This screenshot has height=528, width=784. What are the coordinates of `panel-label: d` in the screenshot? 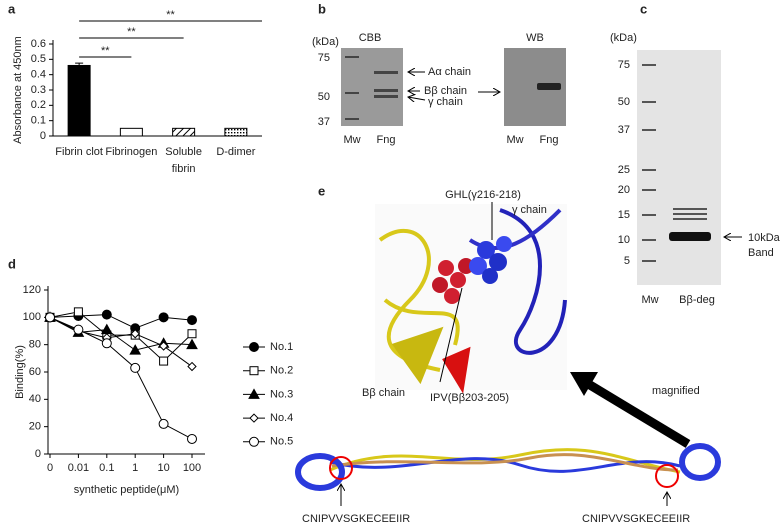 It's located at (12, 263).